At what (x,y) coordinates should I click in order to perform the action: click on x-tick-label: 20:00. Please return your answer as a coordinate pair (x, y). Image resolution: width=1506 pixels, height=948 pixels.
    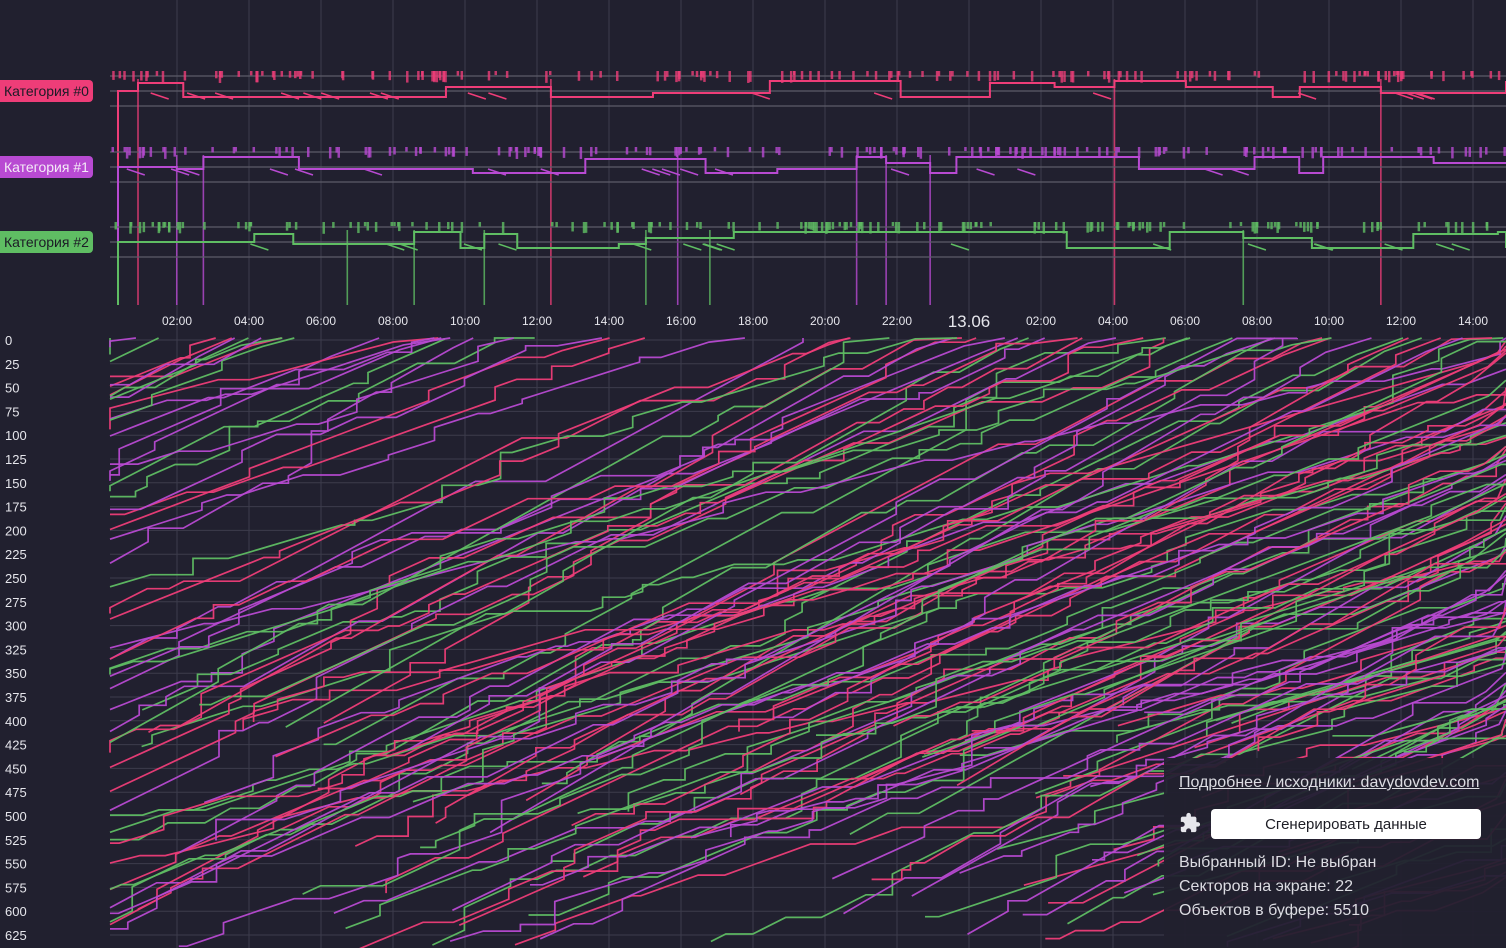
    Looking at the image, I should click on (825, 321).